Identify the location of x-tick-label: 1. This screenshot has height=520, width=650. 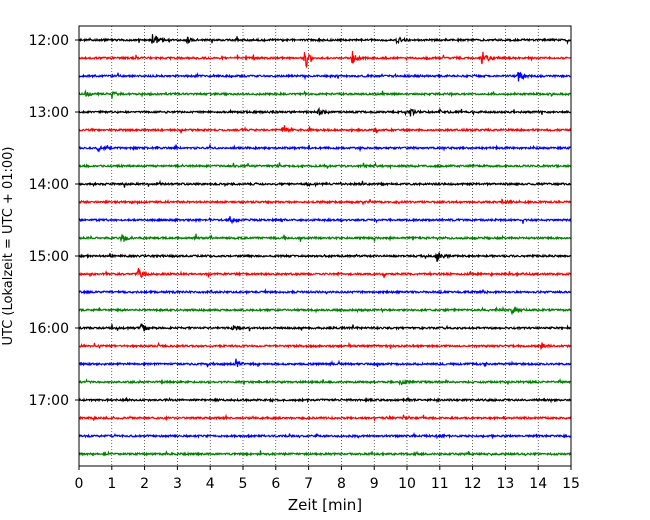
(111, 484).